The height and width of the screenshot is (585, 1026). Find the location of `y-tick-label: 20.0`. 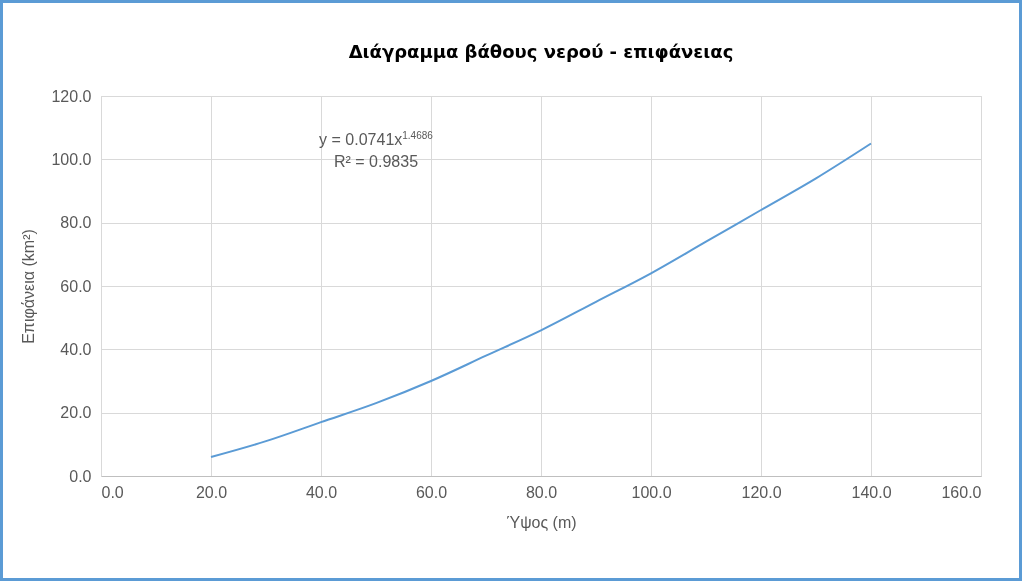

y-tick-label: 20.0 is located at coordinates (76, 413).